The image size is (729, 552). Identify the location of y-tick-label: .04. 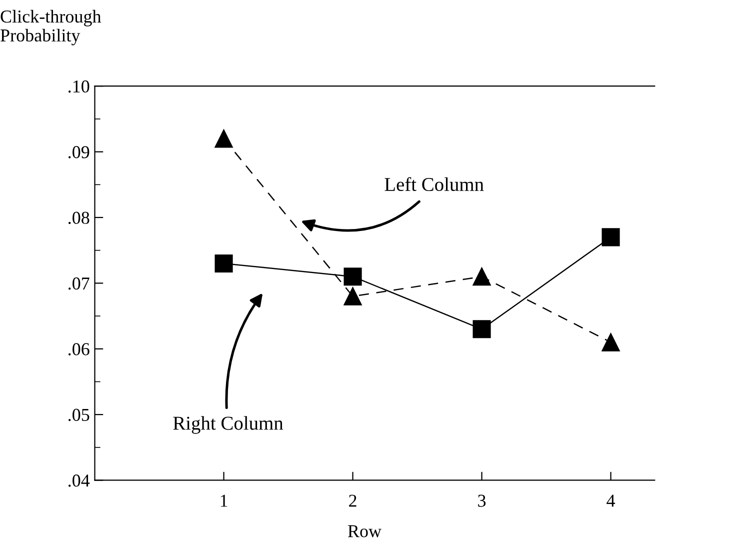
(79, 480).